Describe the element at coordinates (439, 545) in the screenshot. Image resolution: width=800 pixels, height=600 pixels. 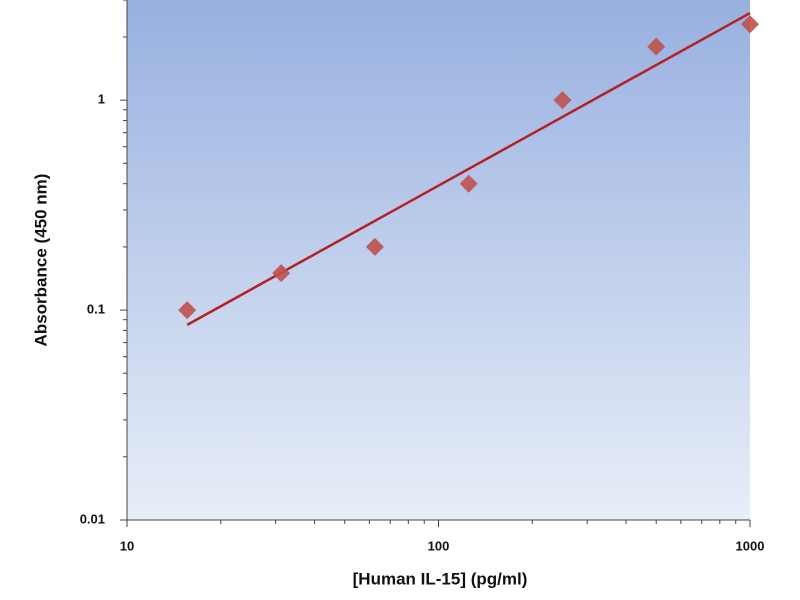
I see `x-tick-label: 100` at that location.